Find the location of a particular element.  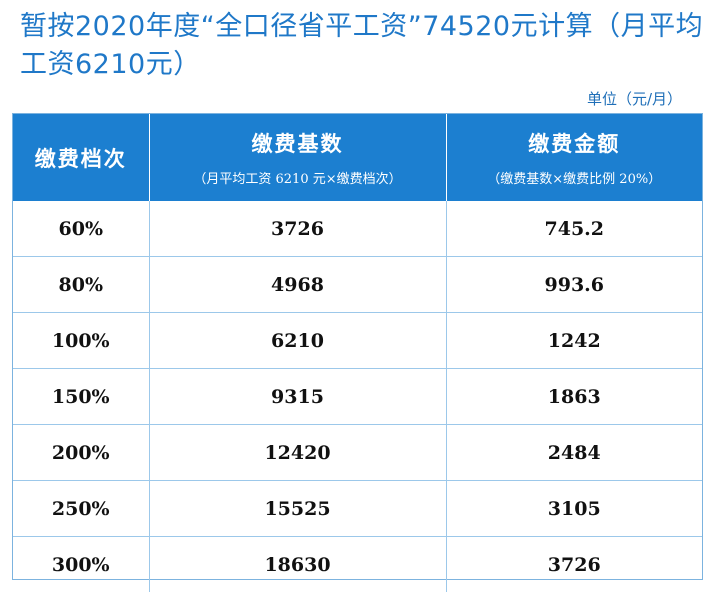

table-row: 250% 15525 3105 is located at coordinates (357, 509).